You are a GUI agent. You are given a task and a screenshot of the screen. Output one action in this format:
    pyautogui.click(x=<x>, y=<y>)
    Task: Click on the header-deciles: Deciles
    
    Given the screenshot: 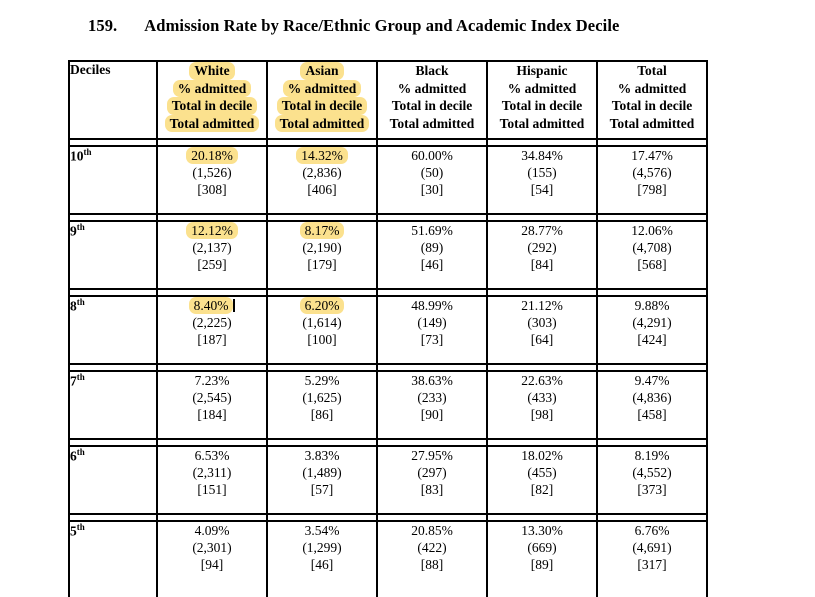 What is the action you would take?
    pyautogui.click(x=113, y=100)
    